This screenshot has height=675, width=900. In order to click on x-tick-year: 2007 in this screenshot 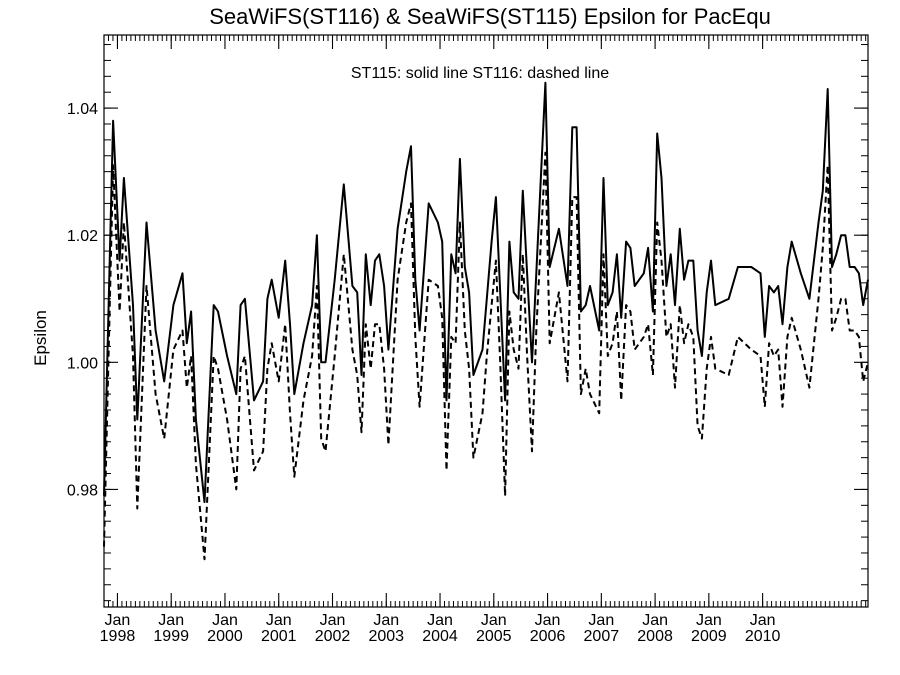, I will do `click(602, 636)`.